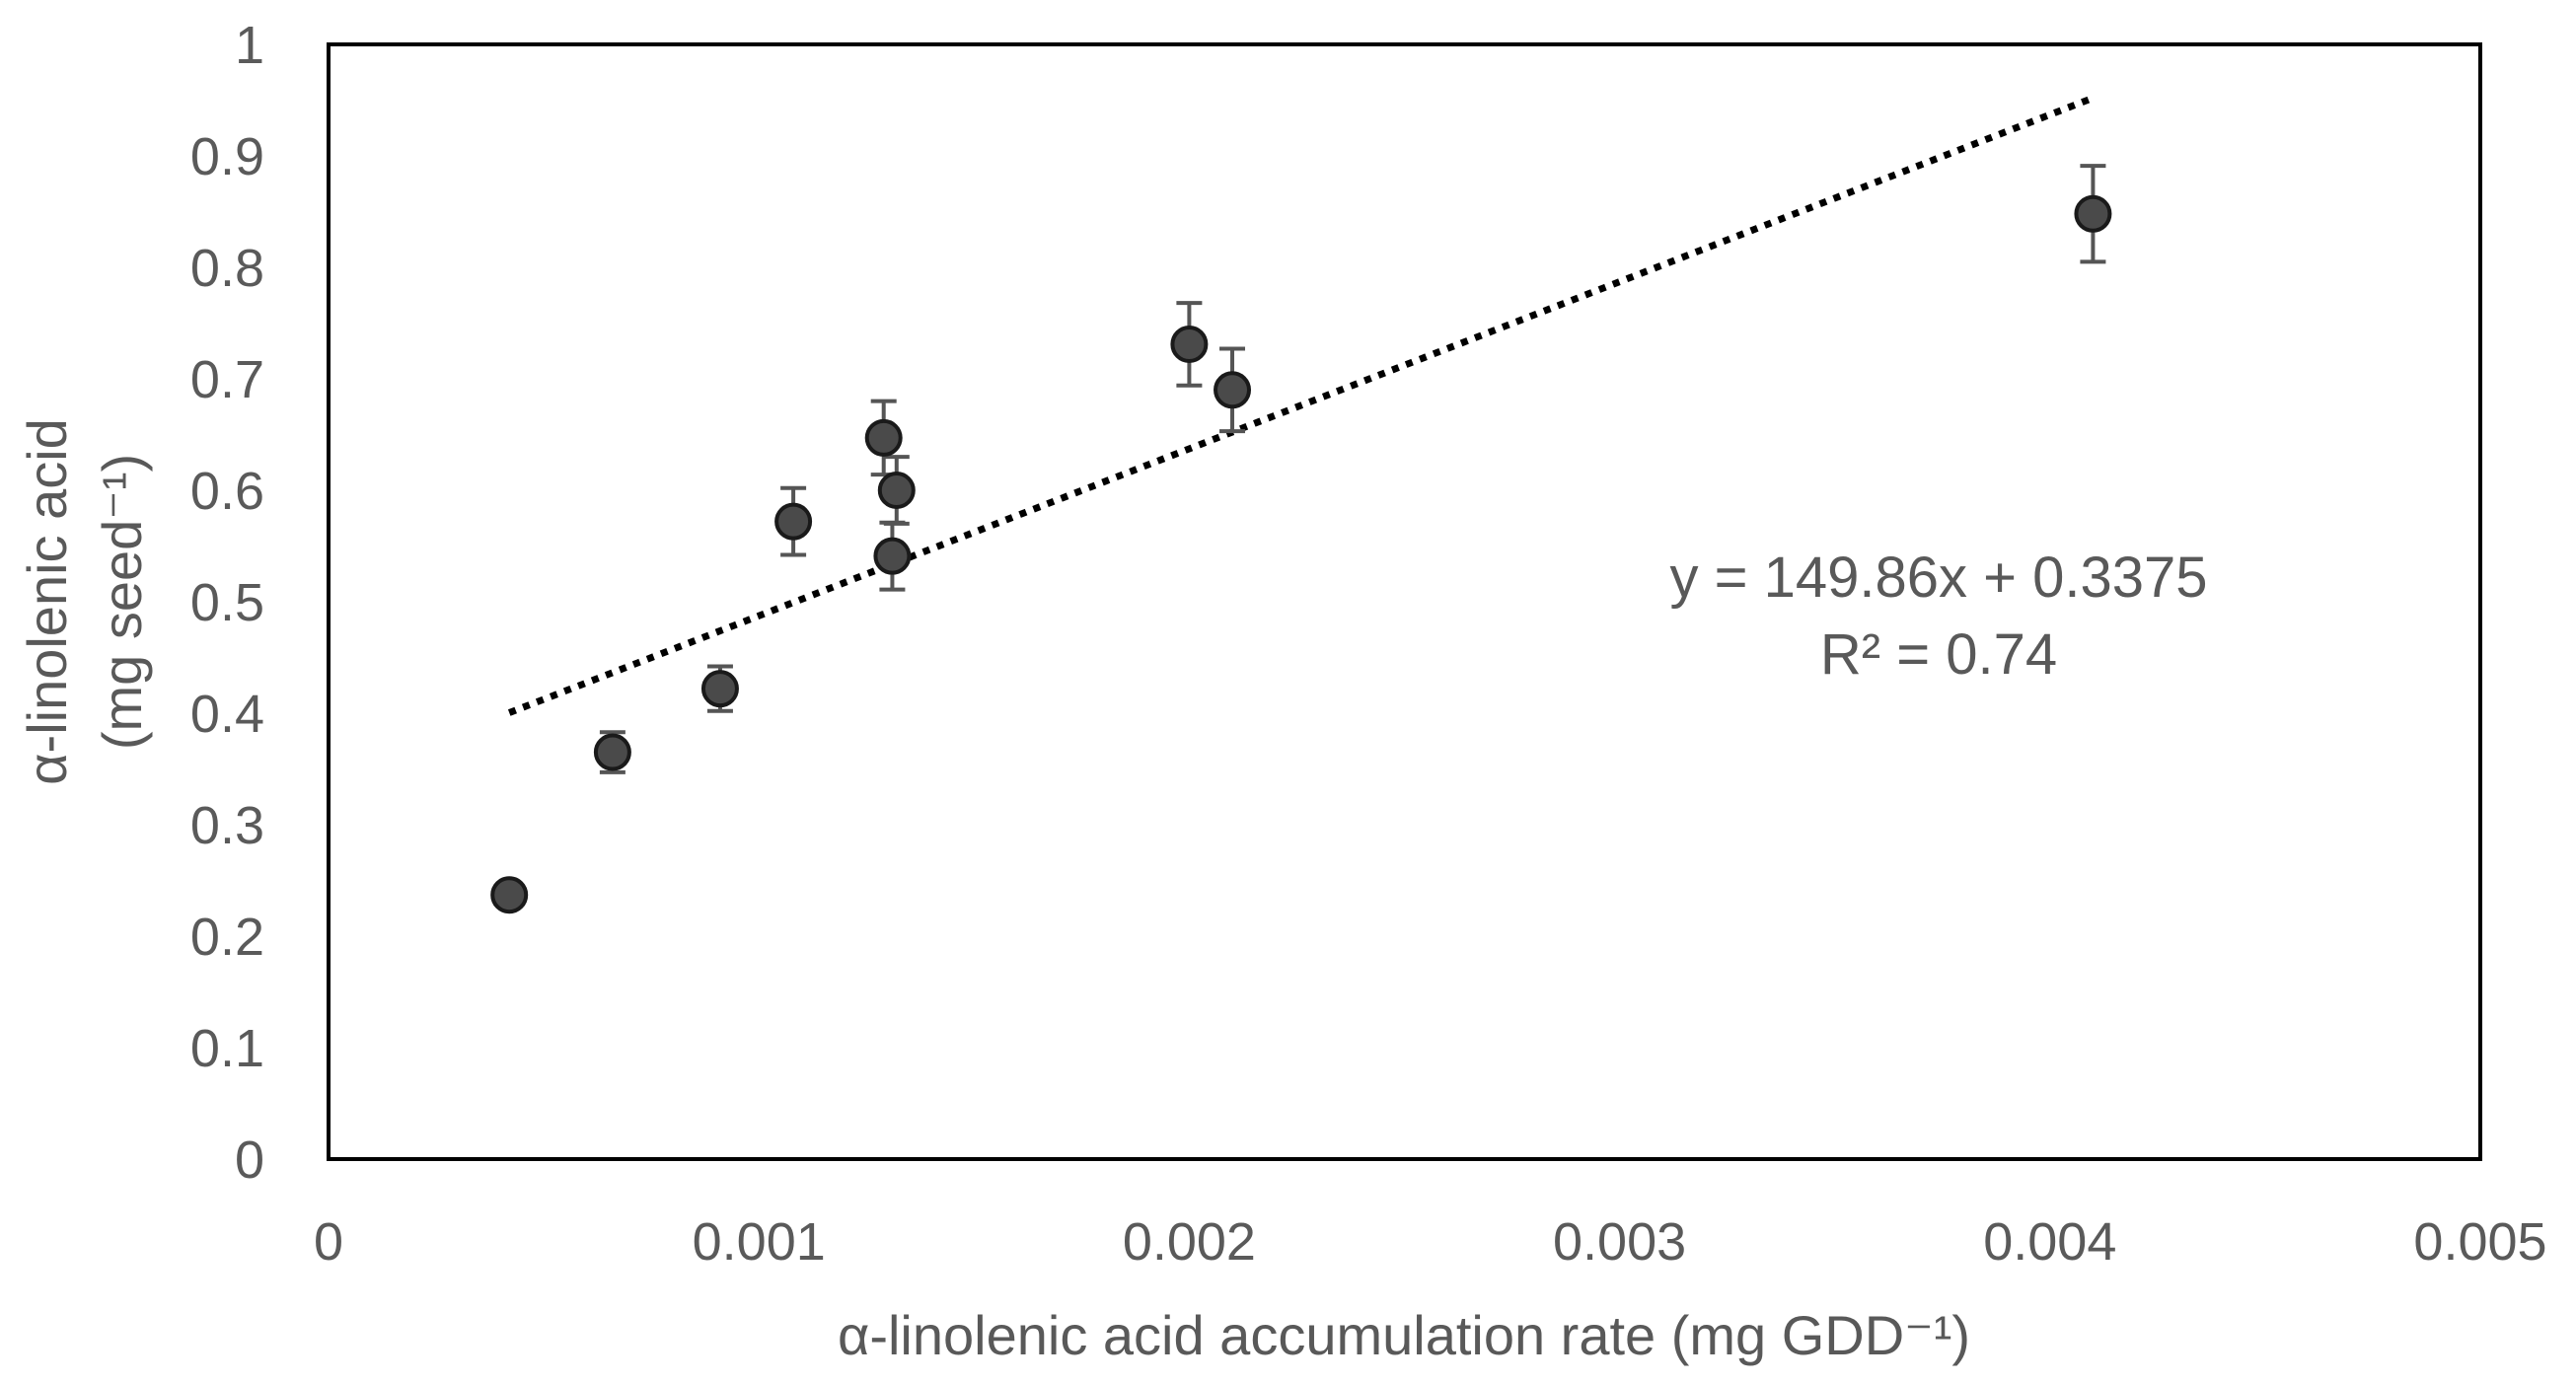 The image size is (2576, 1384). I want to click on y-tick-label: 0.5, so click(227, 602).